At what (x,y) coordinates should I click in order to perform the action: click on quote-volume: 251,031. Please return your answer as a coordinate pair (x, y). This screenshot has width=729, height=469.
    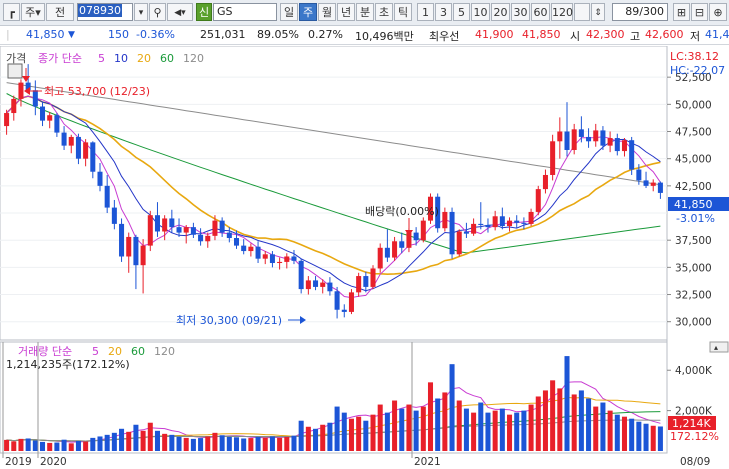
    Looking at the image, I should click on (223, 34).